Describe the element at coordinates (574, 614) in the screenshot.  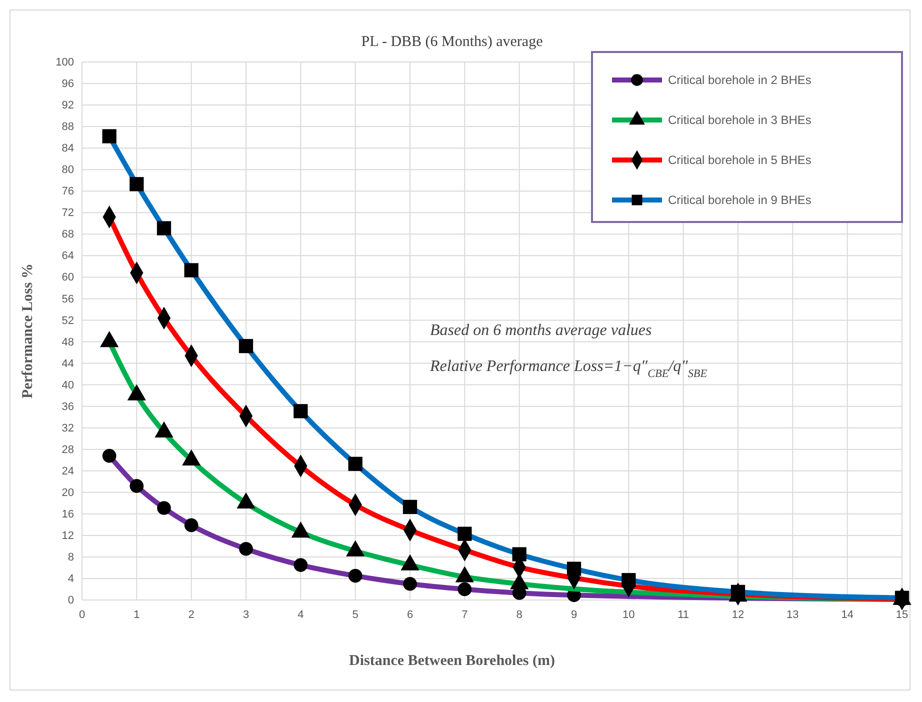
I see `x-tick-label: 9` at that location.